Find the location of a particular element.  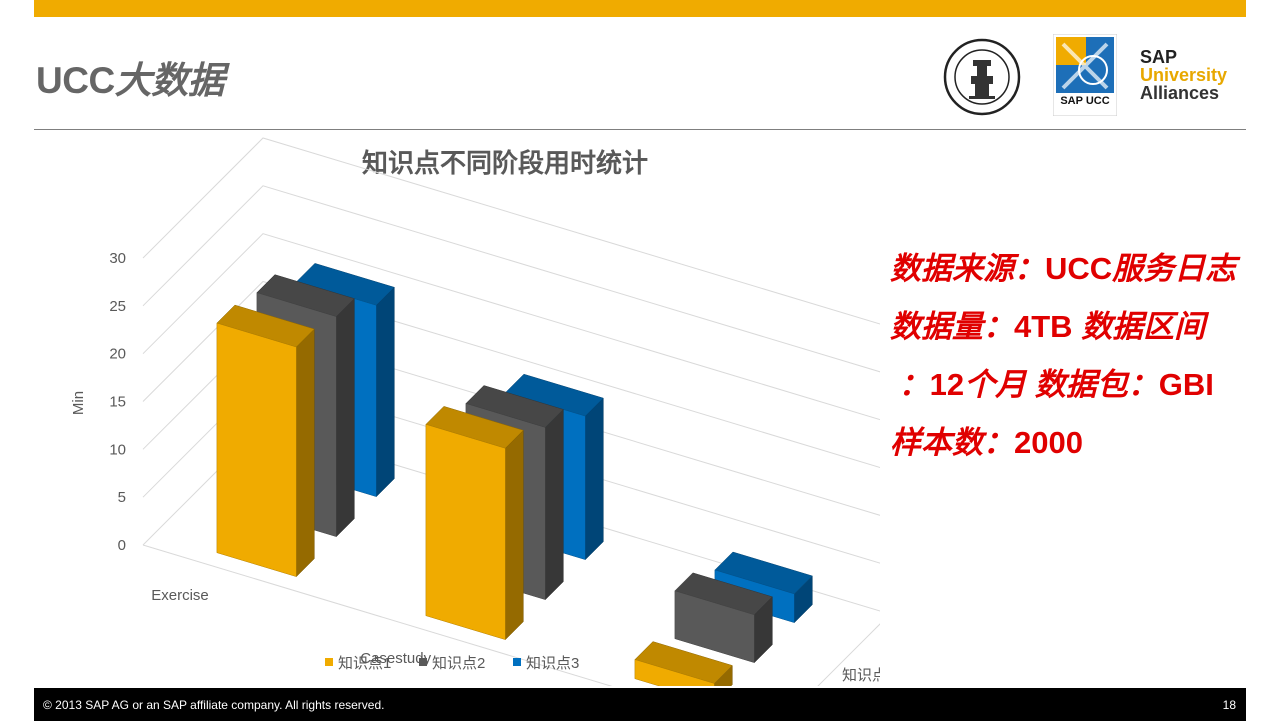

legend-label: 知识点3 is located at coordinates (552, 663).